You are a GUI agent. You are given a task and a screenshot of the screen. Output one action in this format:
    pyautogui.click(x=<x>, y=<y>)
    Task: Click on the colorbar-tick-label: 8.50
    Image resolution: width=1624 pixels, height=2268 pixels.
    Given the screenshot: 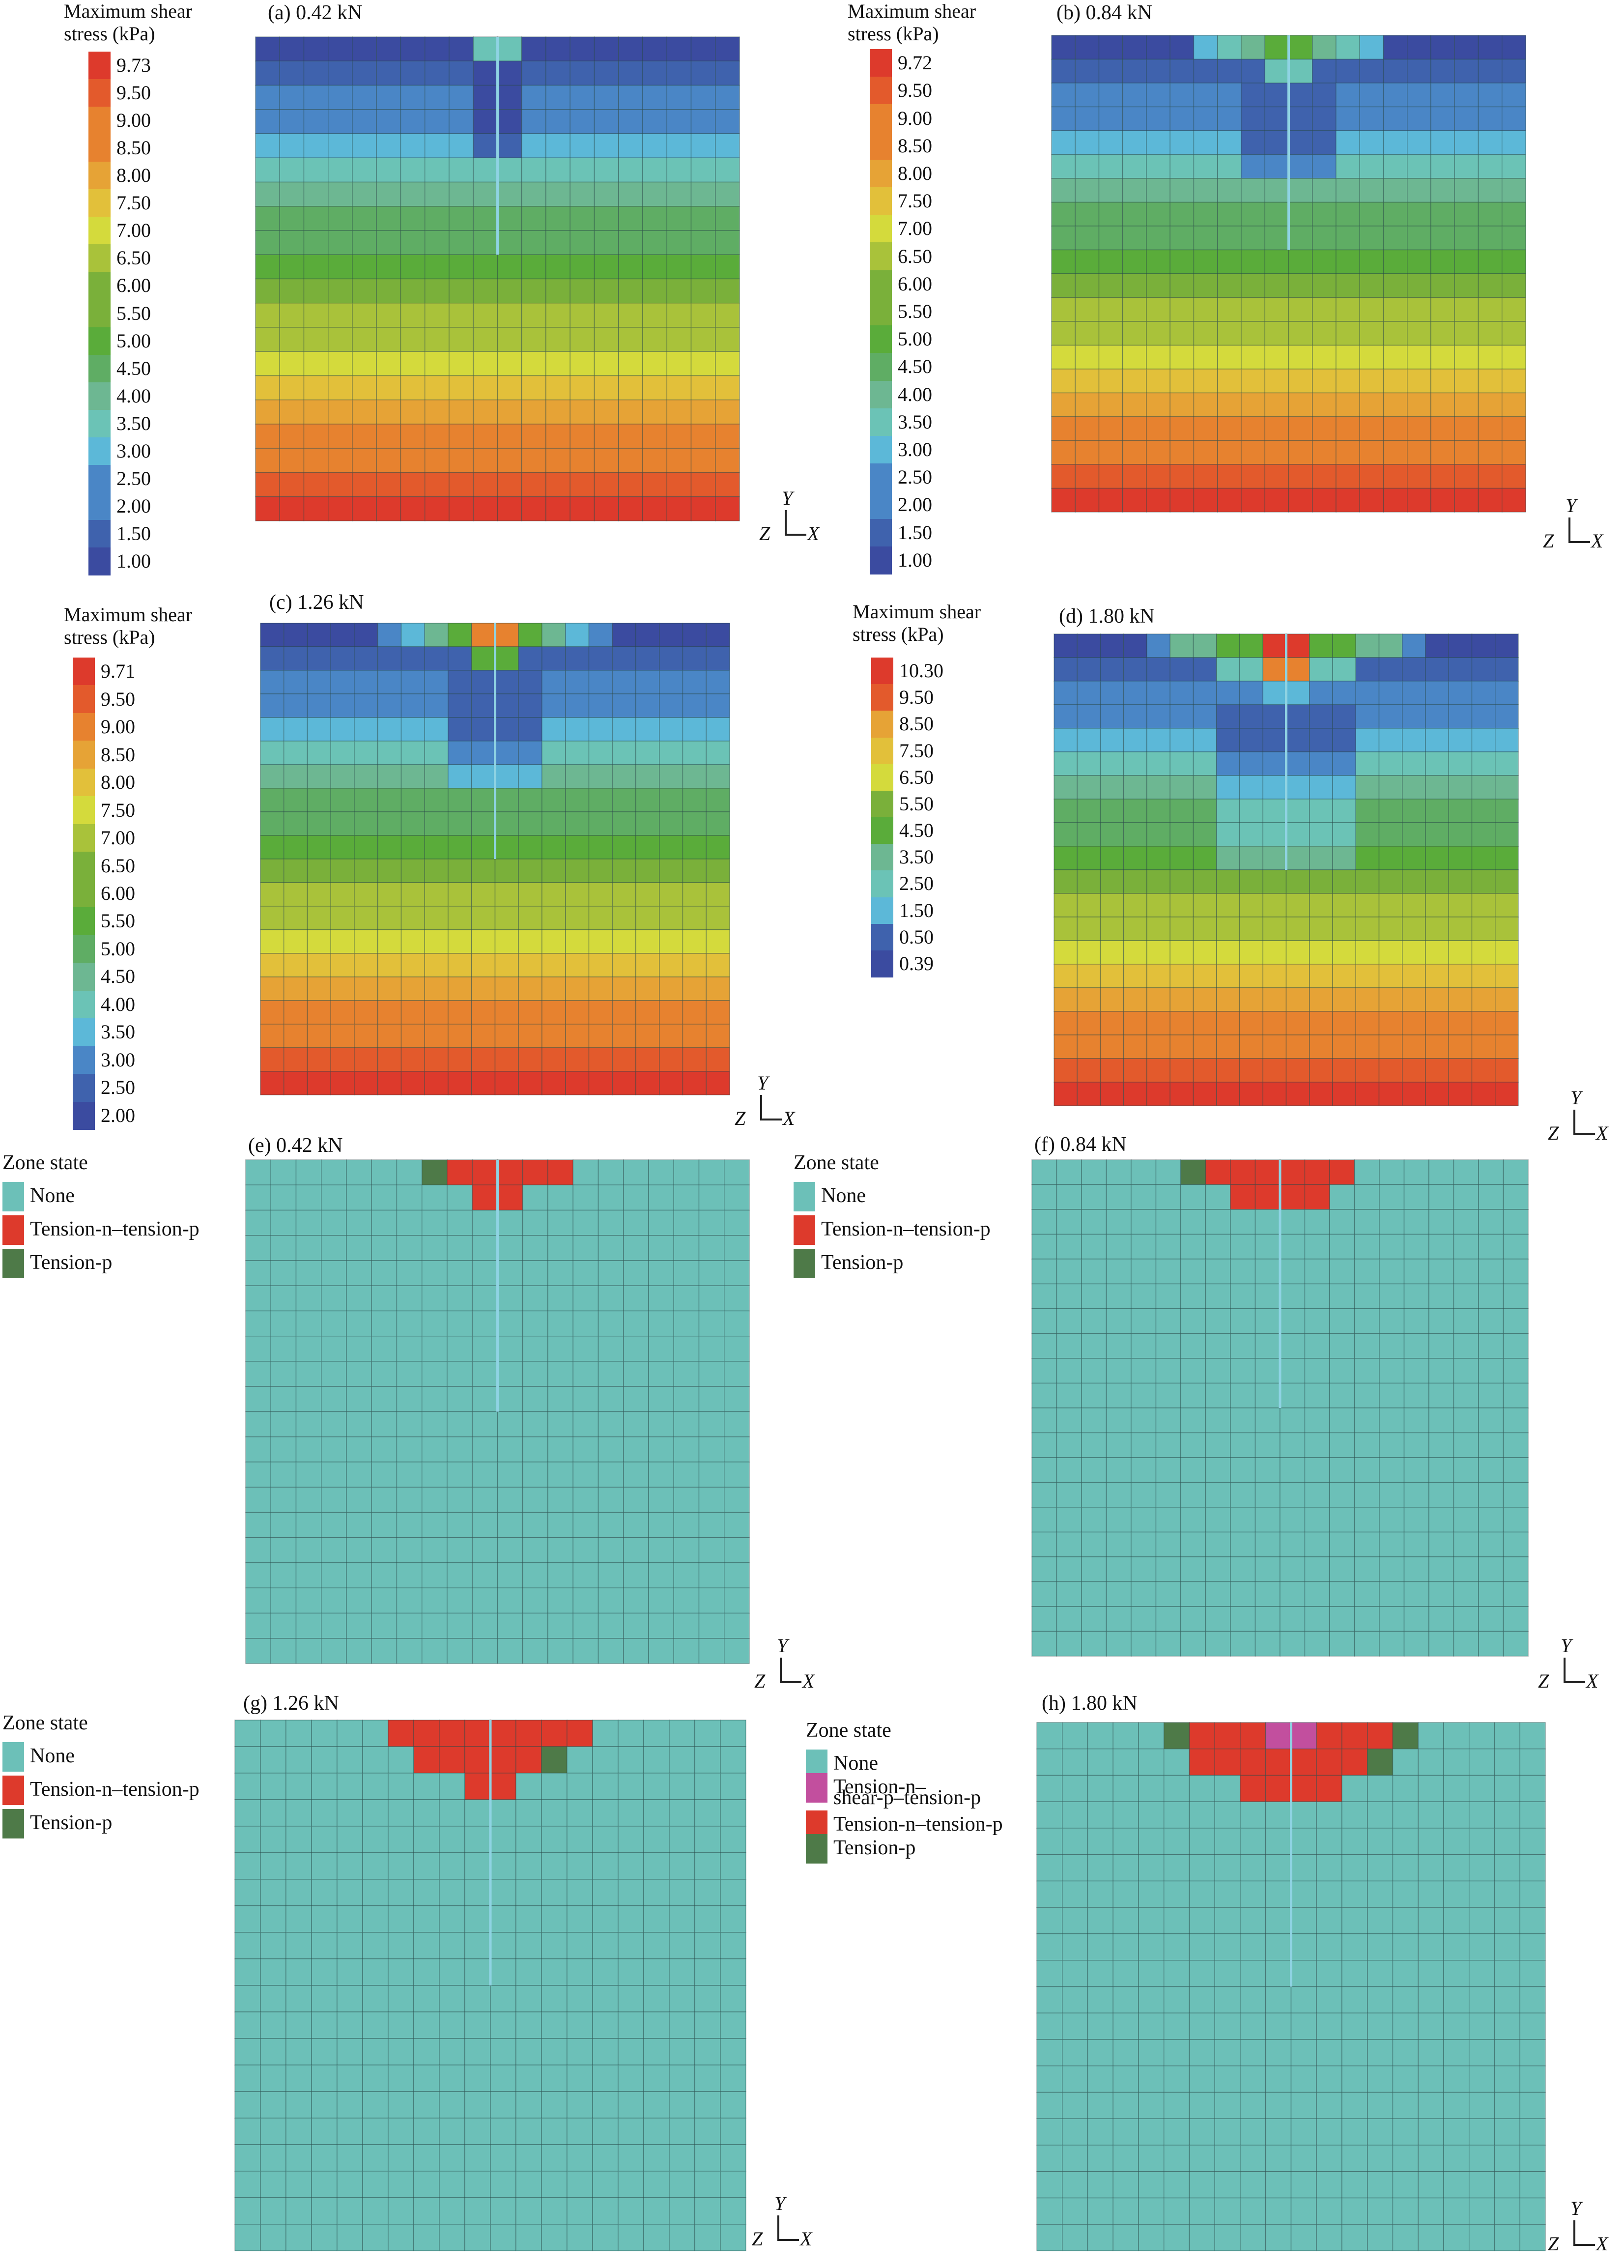 What is the action you would take?
    pyautogui.click(x=915, y=145)
    